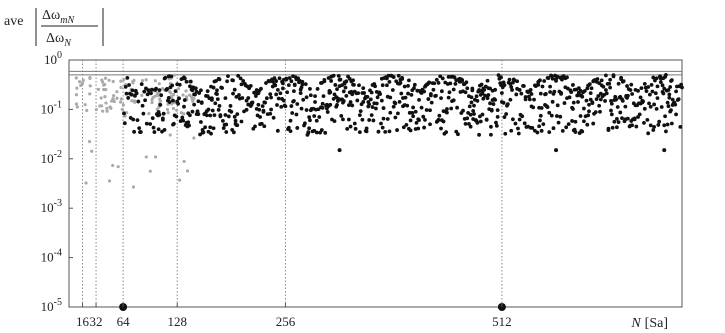 This screenshot has width=725, height=333. Describe the element at coordinates (58, 17) in the screenshot. I see `y-label-numerator: ΔωmN` at that location.